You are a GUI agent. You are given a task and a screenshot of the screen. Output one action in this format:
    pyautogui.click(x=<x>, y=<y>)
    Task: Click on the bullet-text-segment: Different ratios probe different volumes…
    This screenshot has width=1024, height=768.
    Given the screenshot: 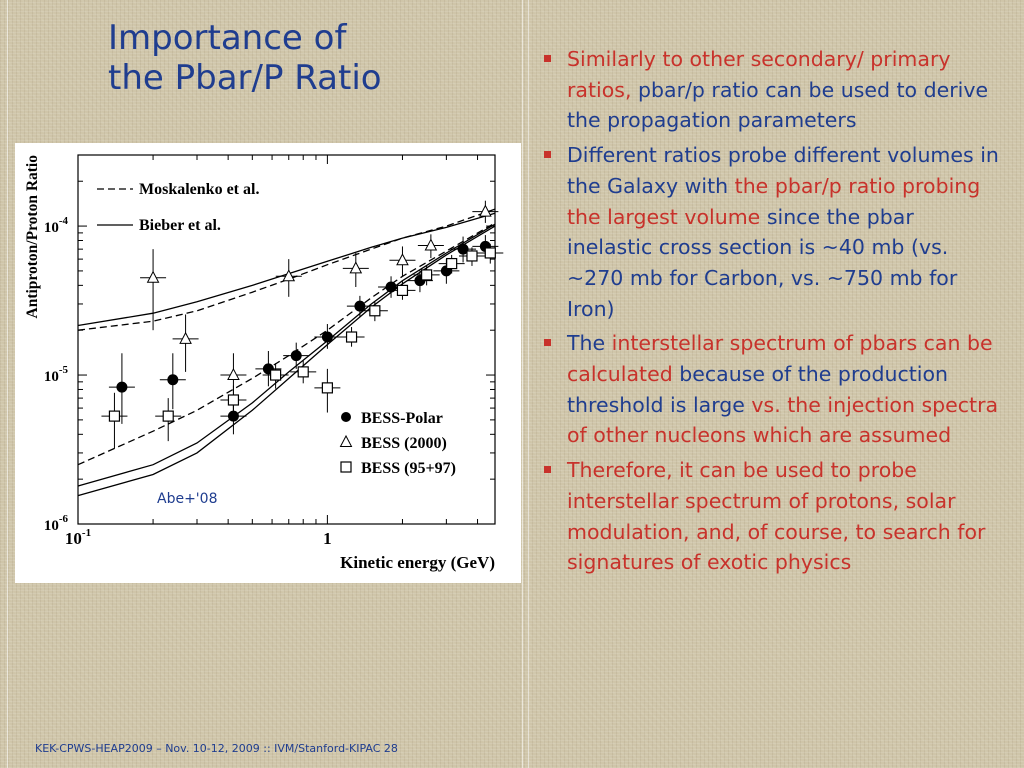 What is the action you would take?
    pyautogui.click(x=783, y=170)
    